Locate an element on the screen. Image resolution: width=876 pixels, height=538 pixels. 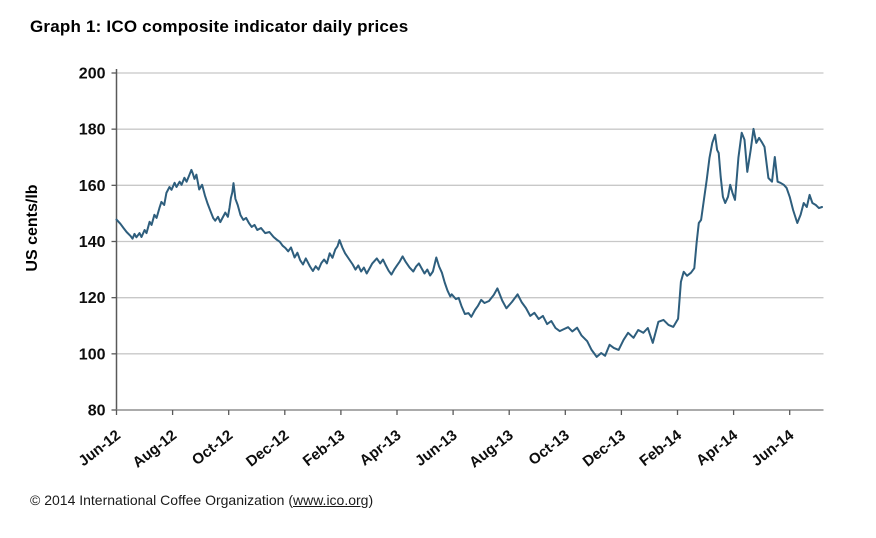
y-tick-label: 180 is located at coordinates (92, 130).